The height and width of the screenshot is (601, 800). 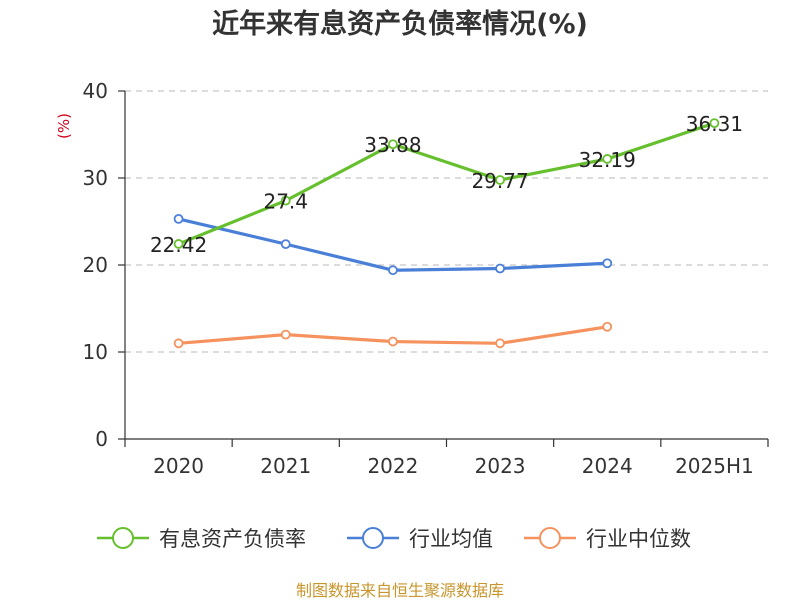 I want to click on x-tick-label: 2025H1, so click(x=714, y=466).